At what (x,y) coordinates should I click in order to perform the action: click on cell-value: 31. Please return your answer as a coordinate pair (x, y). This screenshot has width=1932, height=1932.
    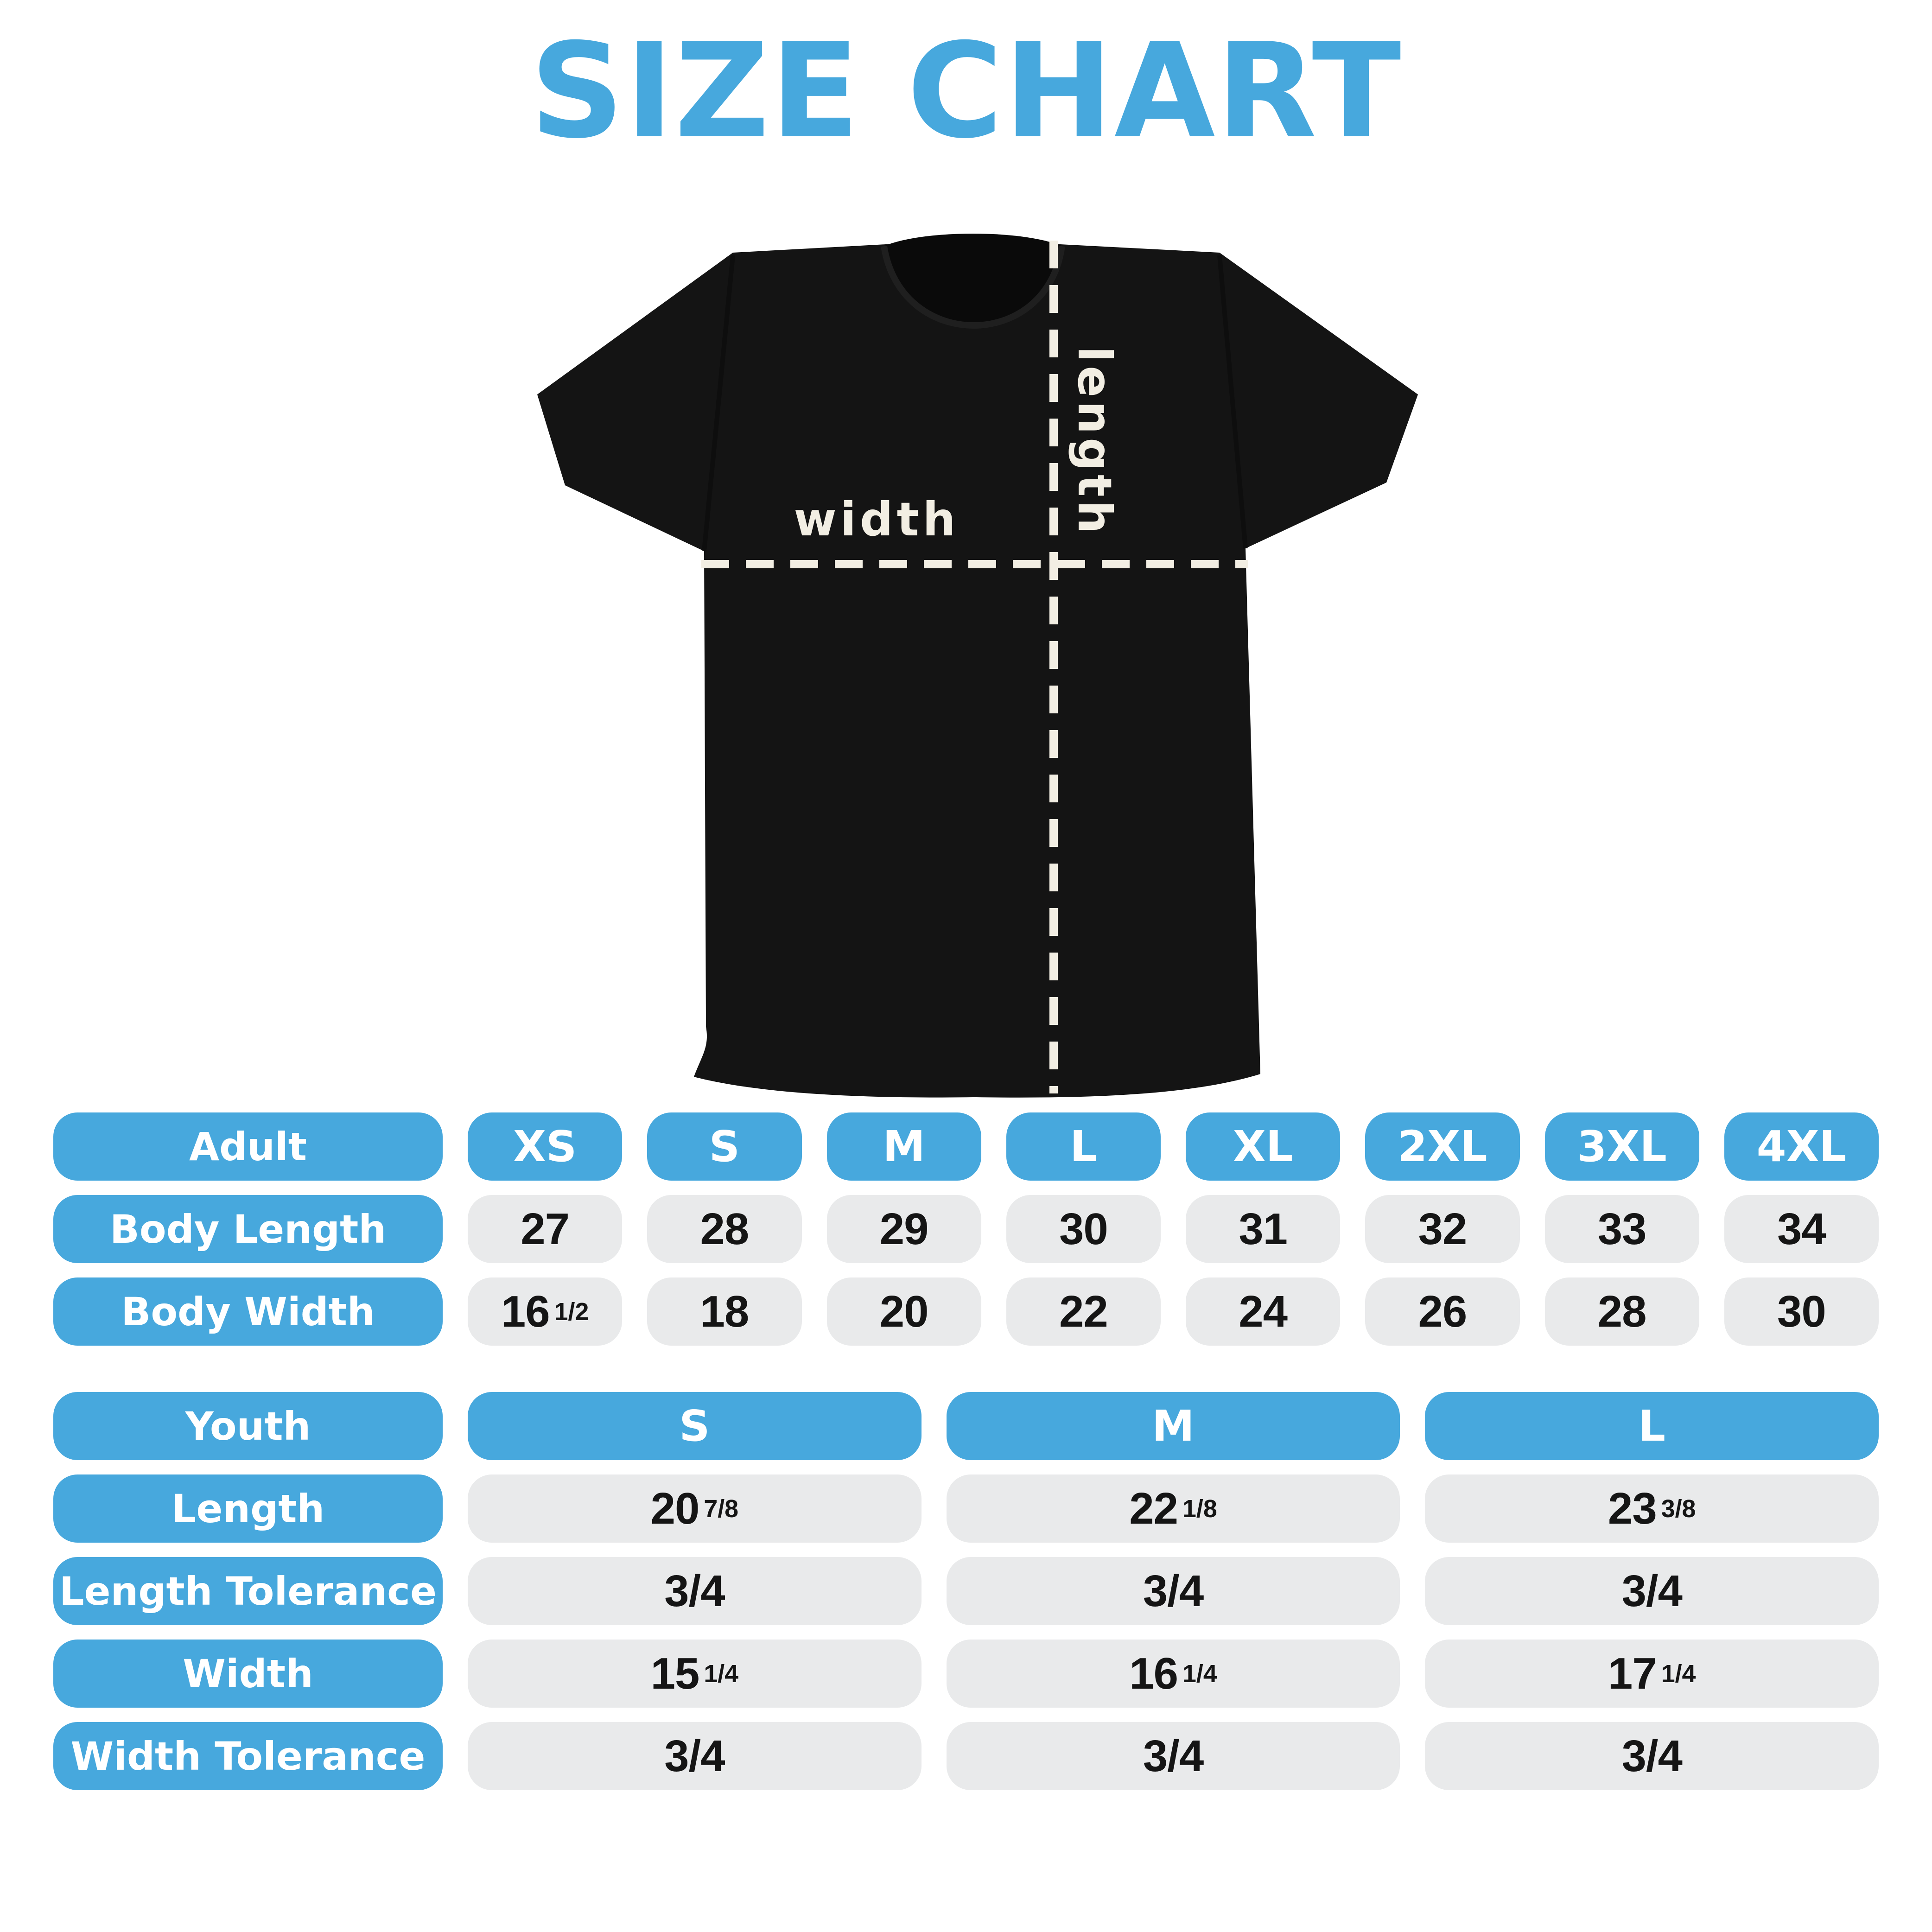
    Looking at the image, I should click on (1263, 1229).